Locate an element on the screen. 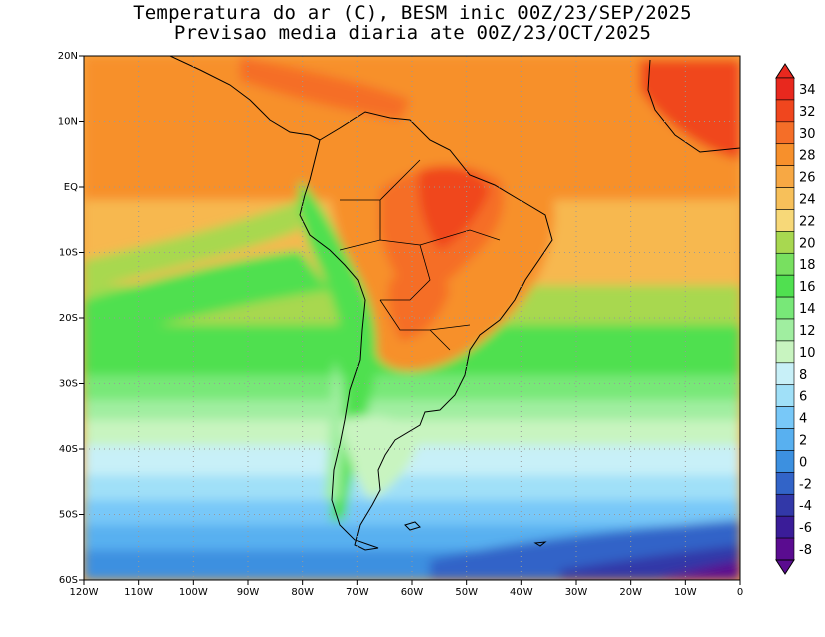 The width and height of the screenshot is (825, 637). colorbar-label: 4 is located at coordinates (803, 419).